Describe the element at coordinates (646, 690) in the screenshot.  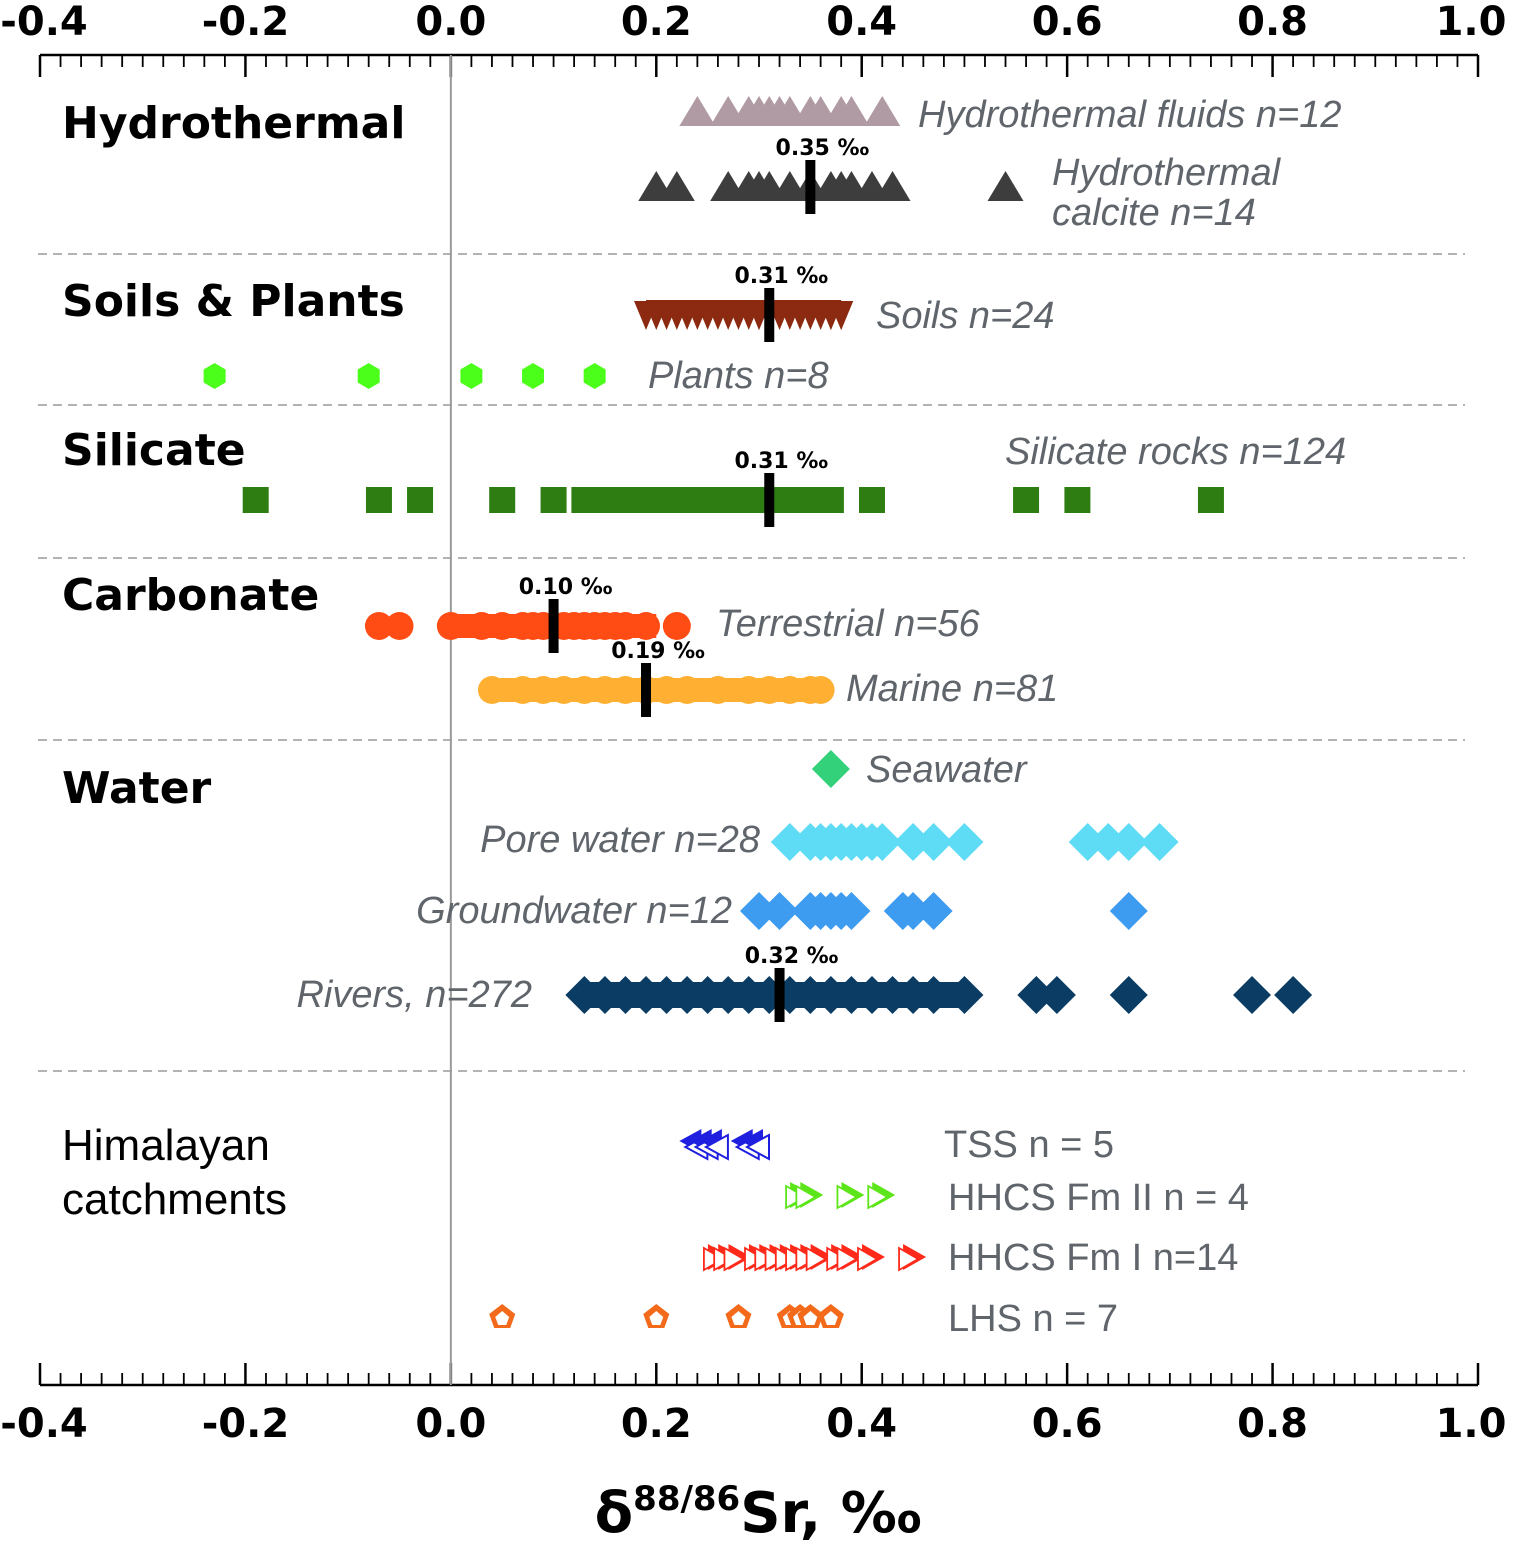
I see `median-bar` at that location.